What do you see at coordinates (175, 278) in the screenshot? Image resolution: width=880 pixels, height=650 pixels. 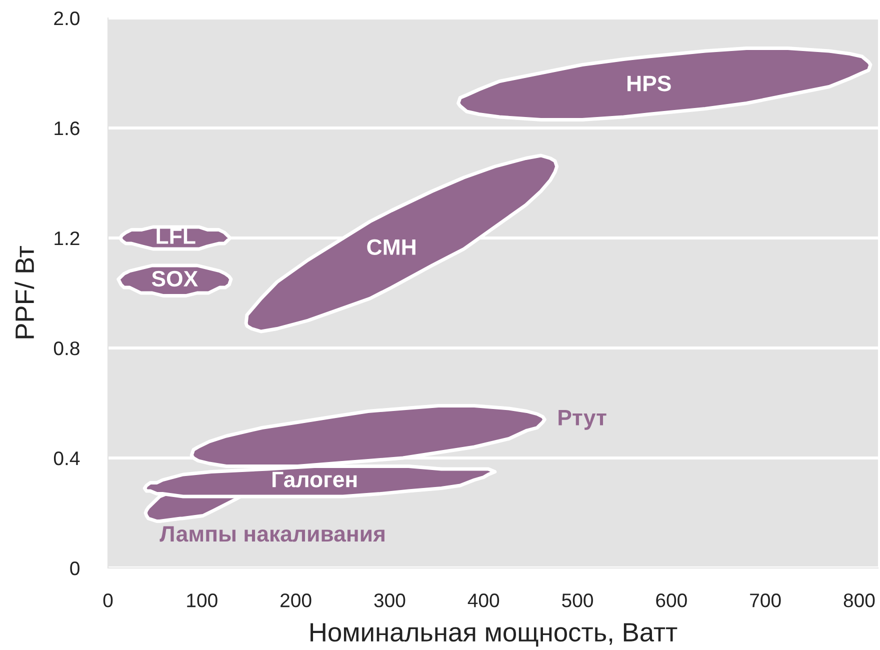 I see `annotation: SOX` at bounding box center [175, 278].